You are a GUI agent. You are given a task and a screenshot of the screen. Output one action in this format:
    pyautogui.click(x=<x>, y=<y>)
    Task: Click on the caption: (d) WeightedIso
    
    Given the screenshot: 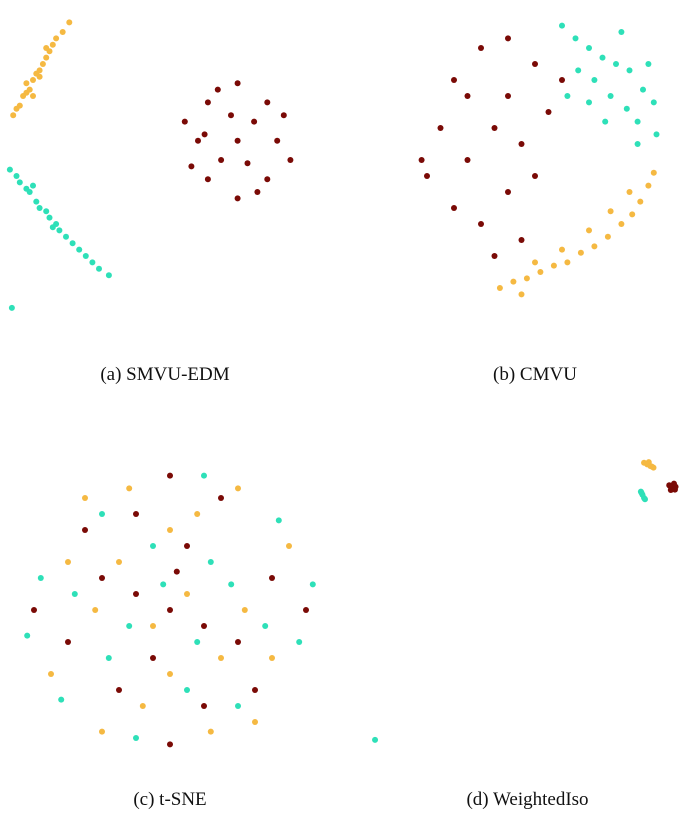 What is the action you would take?
    pyautogui.click(x=527, y=799)
    